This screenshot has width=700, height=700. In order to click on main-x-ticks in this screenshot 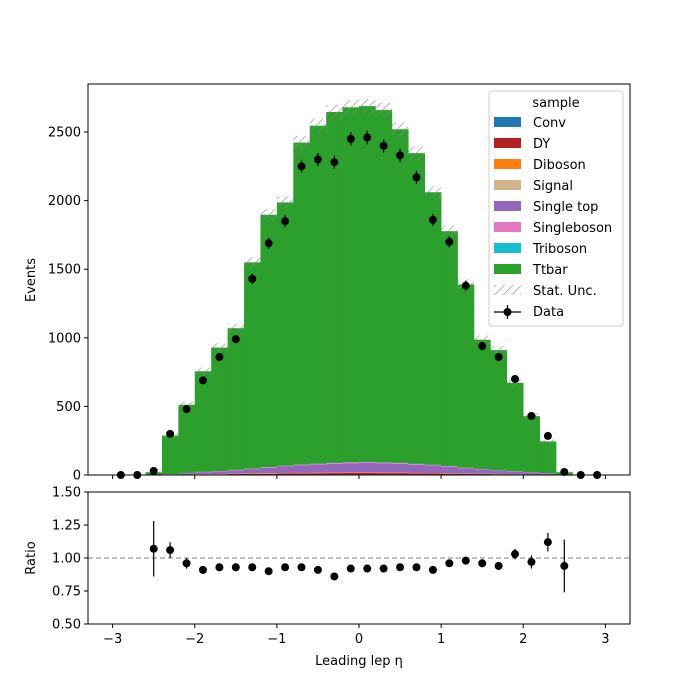, I will do `click(359, 477)`.